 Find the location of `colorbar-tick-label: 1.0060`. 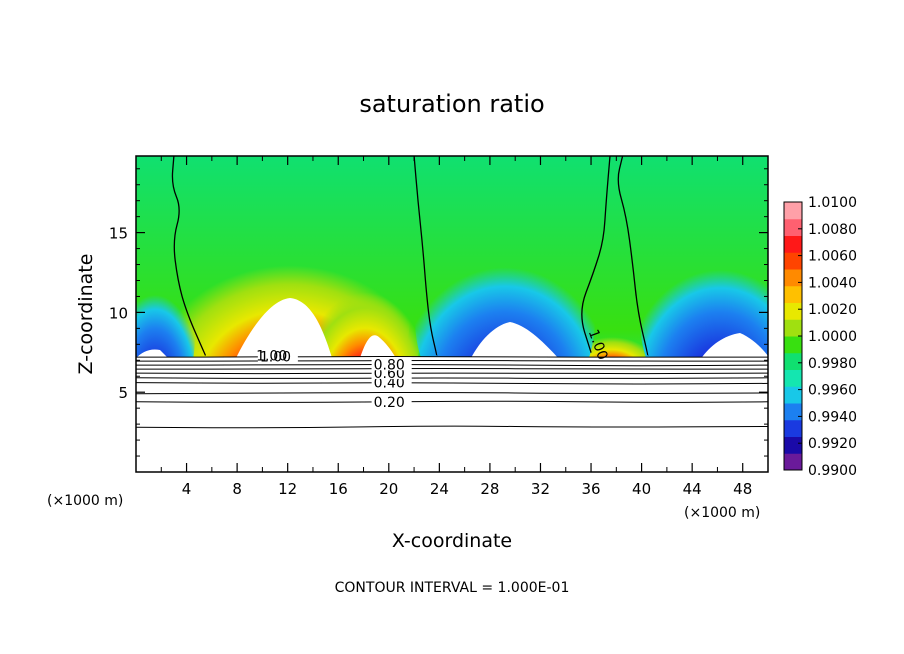

colorbar-tick-label: 1.0060 is located at coordinates (832, 257).